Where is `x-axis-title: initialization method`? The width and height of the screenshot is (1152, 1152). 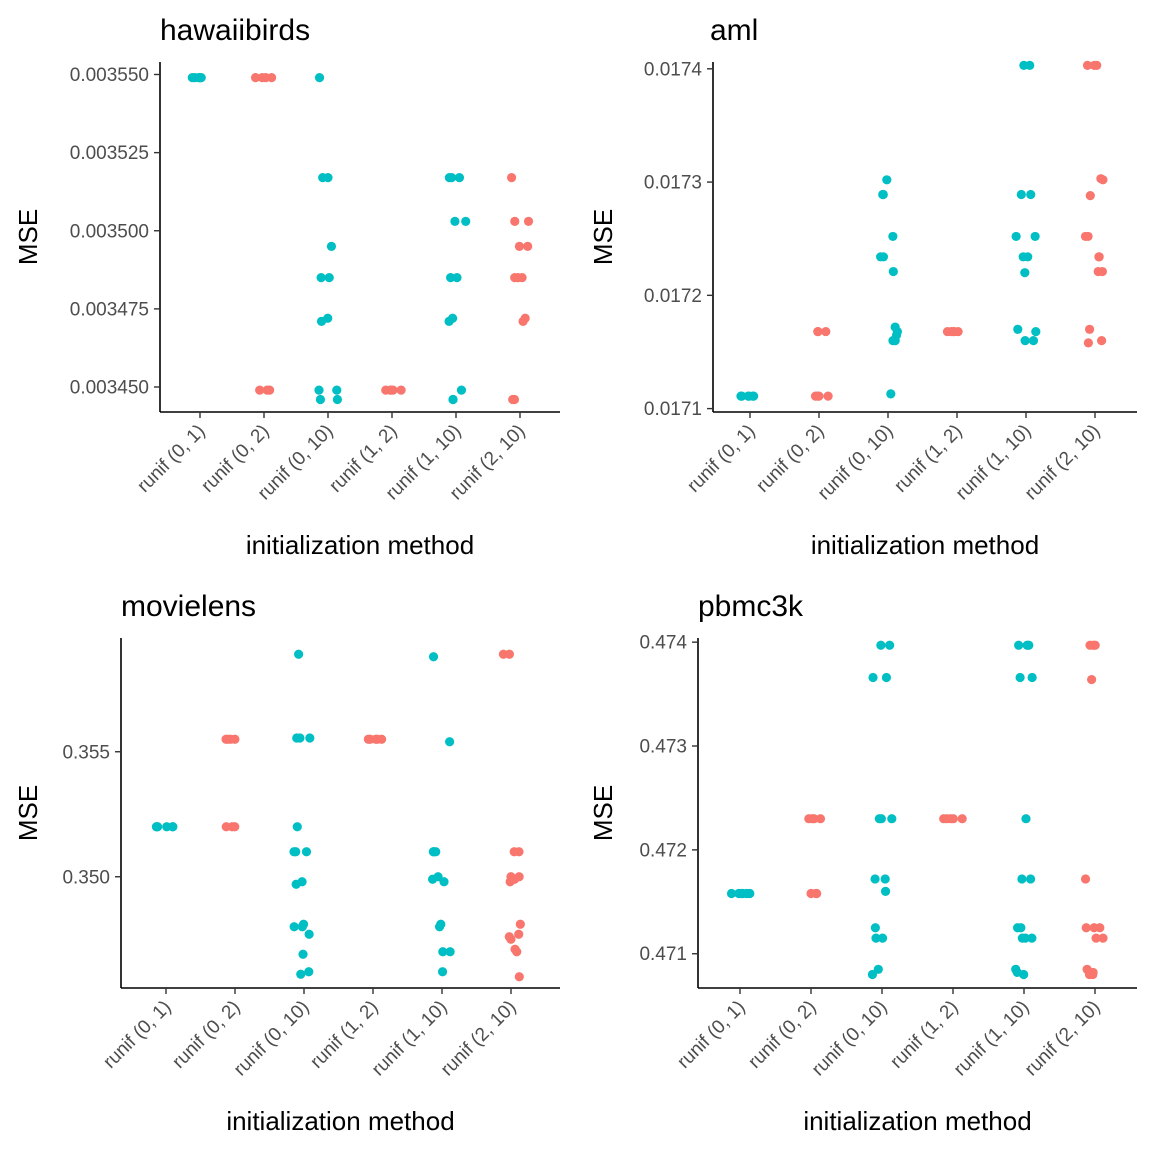 x-axis-title: initialization method is located at coordinates (925, 545).